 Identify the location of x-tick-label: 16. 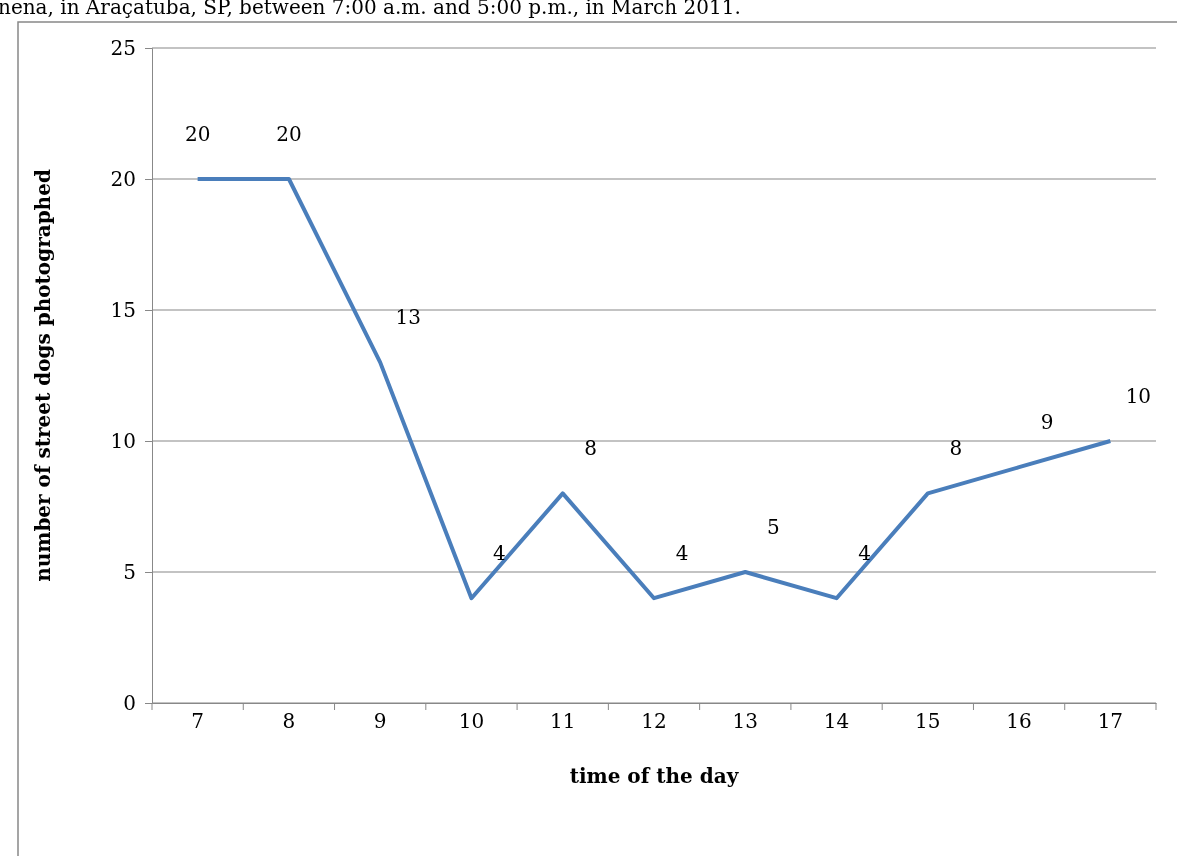
(1019, 721).